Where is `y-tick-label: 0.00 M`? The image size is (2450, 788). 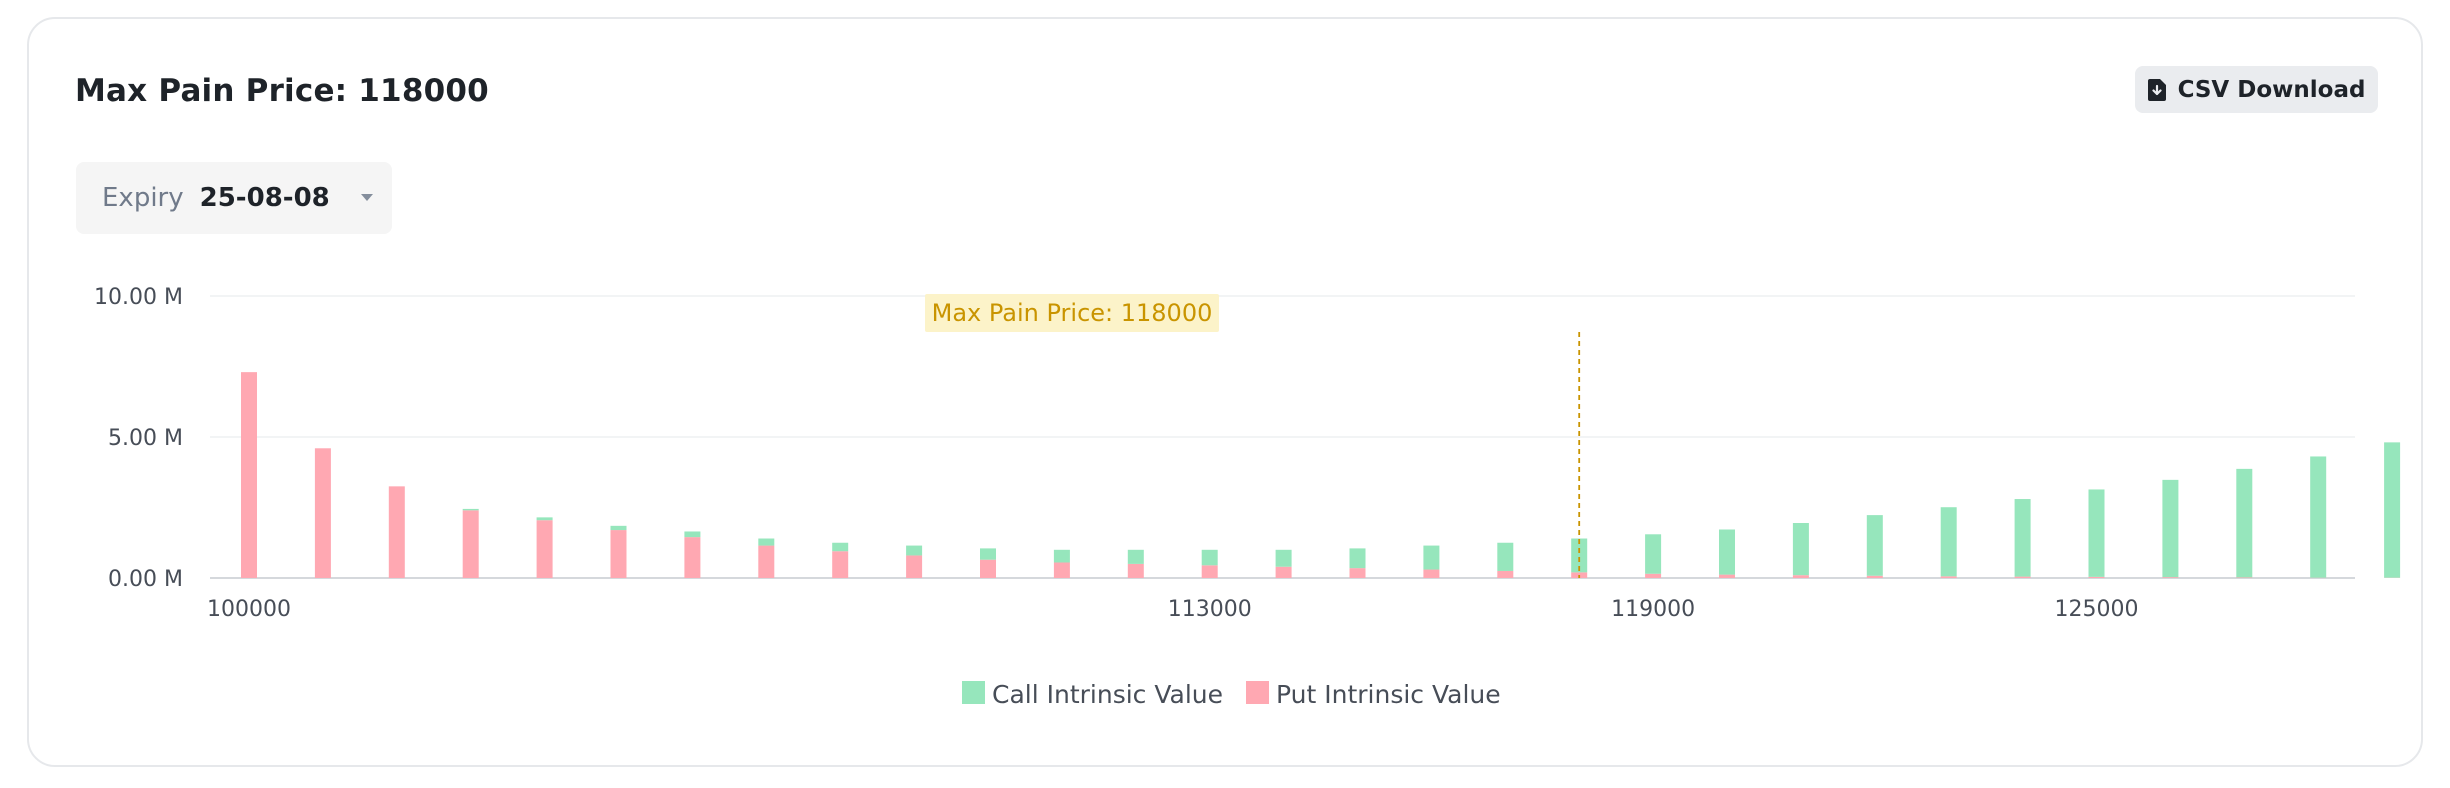 y-tick-label: 0.00 M is located at coordinates (145, 579).